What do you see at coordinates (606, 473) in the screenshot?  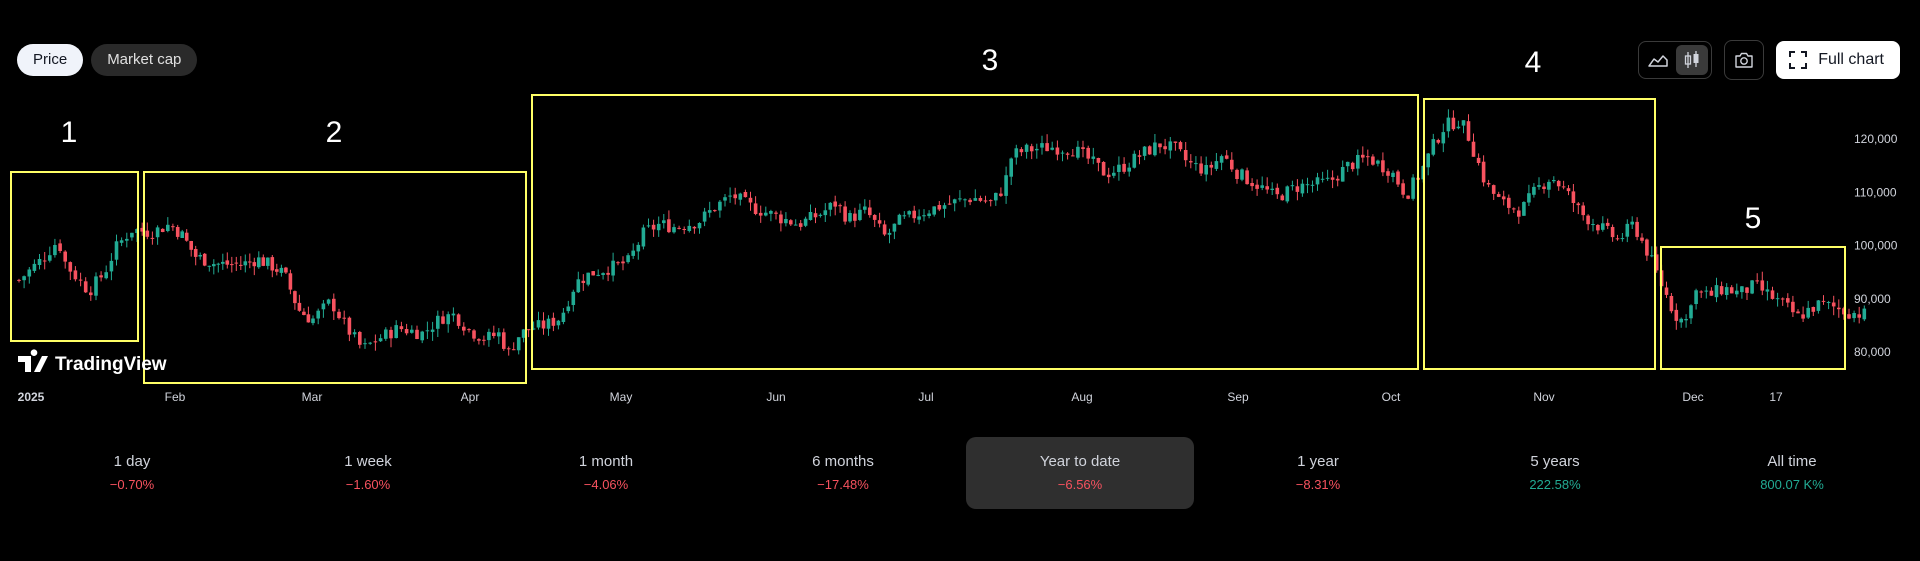 I see `period-1-month: 1 month −4.06%` at bounding box center [606, 473].